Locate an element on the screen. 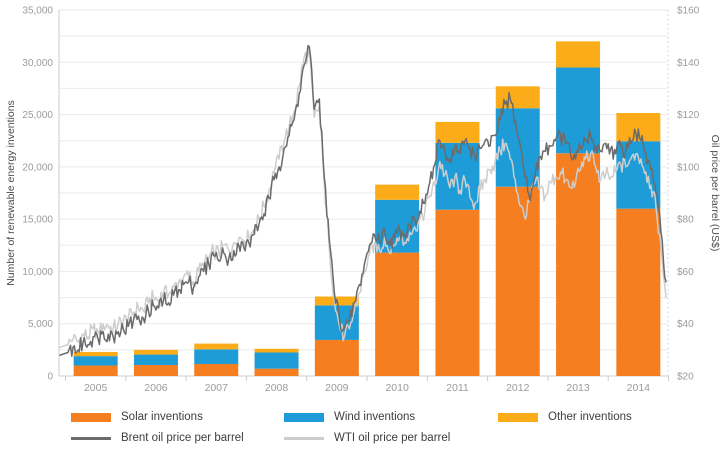 The width and height of the screenshot is (724, 450). wti-line-swatch-icon is located at coordinates (304, 438).